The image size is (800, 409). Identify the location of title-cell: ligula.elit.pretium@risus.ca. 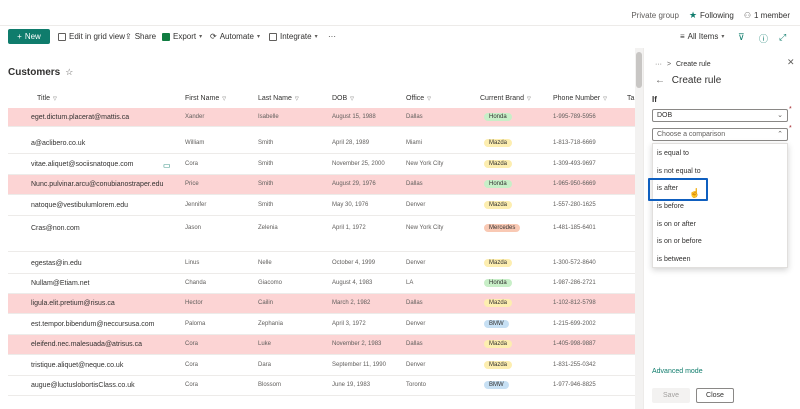
(73, 303).